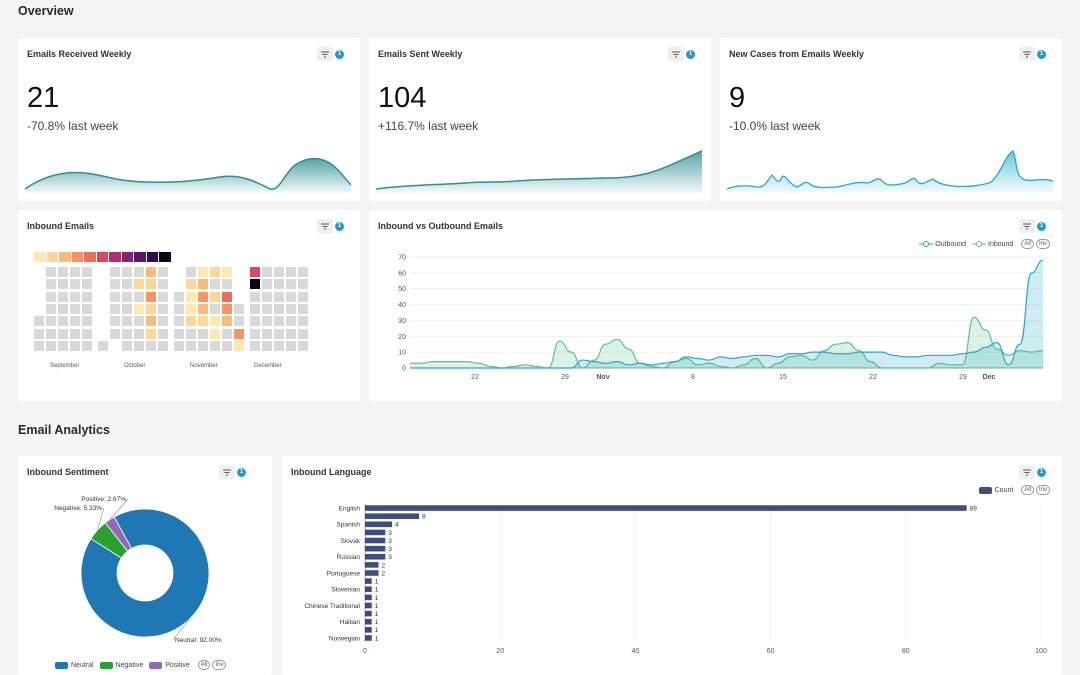 This screenshot has height=675, width=1080. Describe the element at coordinates (169, 665) in the screenshot. I see `legend-item-positive: Positive` at that location.